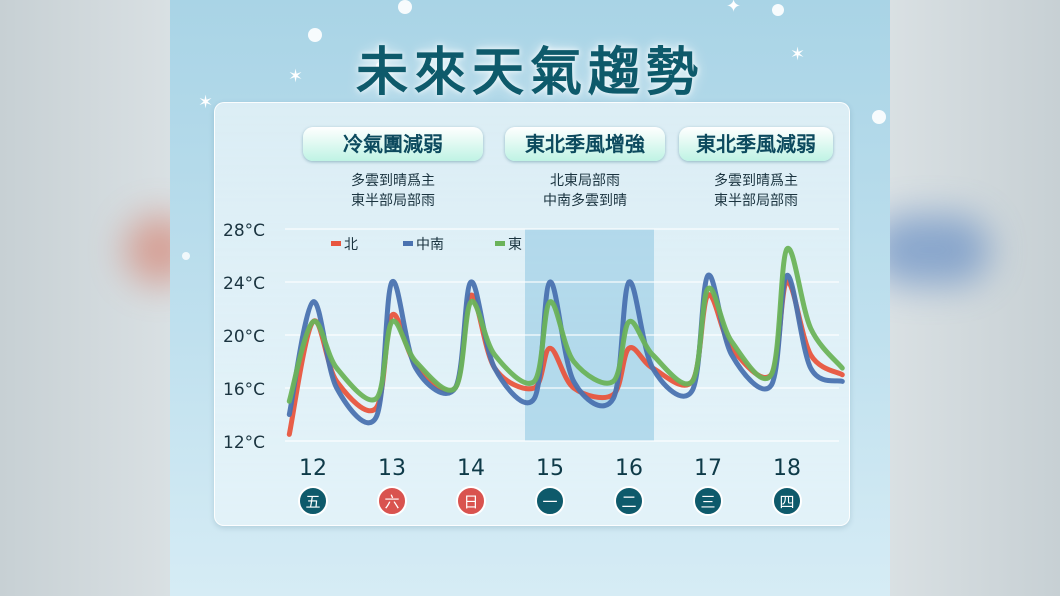 The width and height of the screenshot is (1060, 596). Describe the element at coordinates (585, 181) in the screenshot. I see `desc-line: 北東局部雨` at that location.